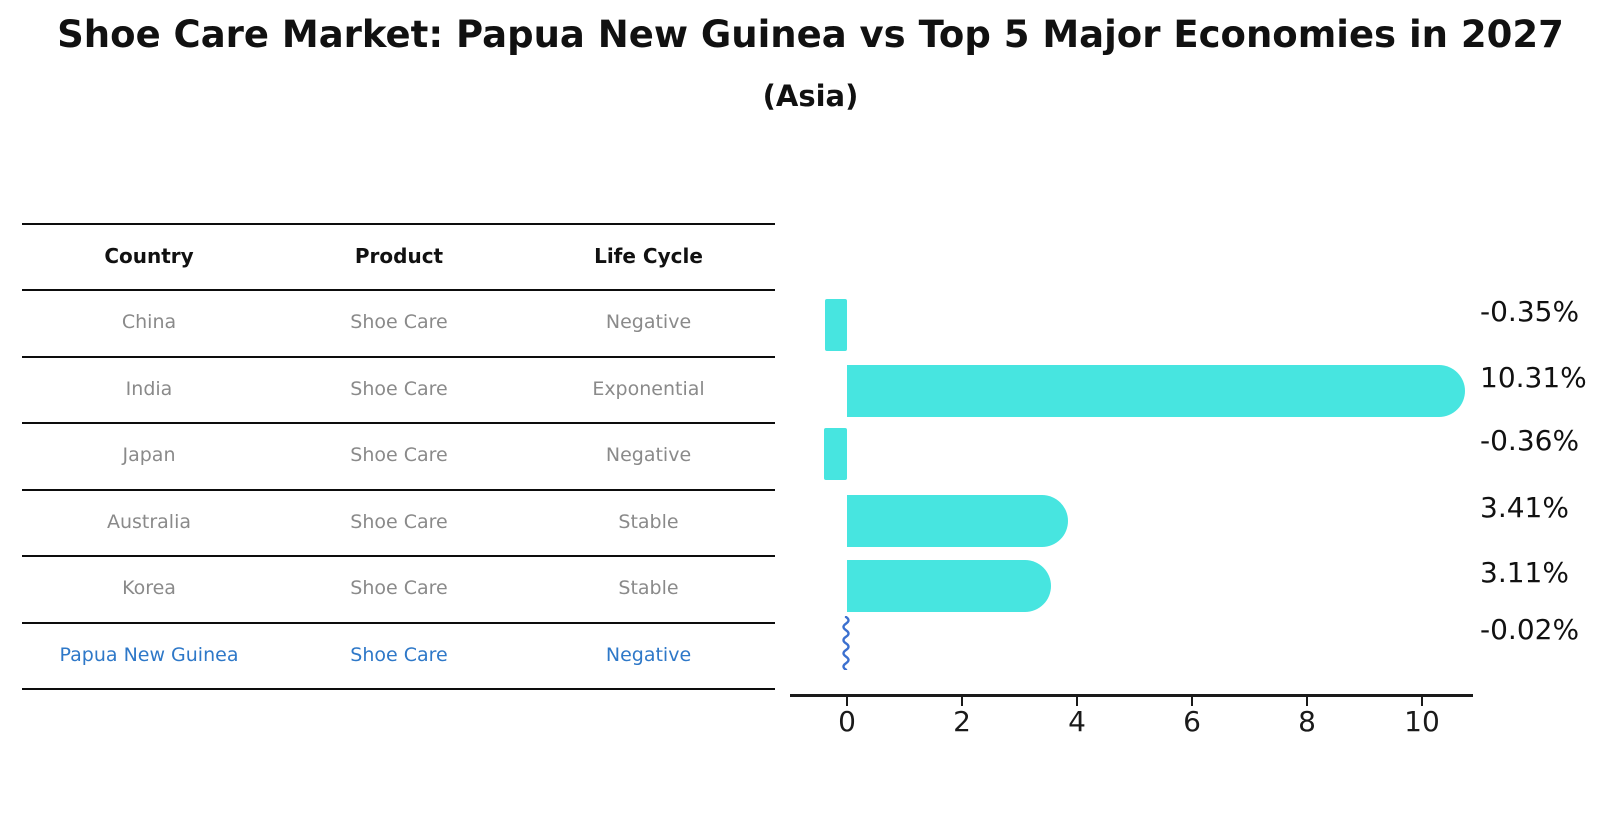  I want to click on value-label-papua-new-guinea: -0.02%, so click(1530, 629).